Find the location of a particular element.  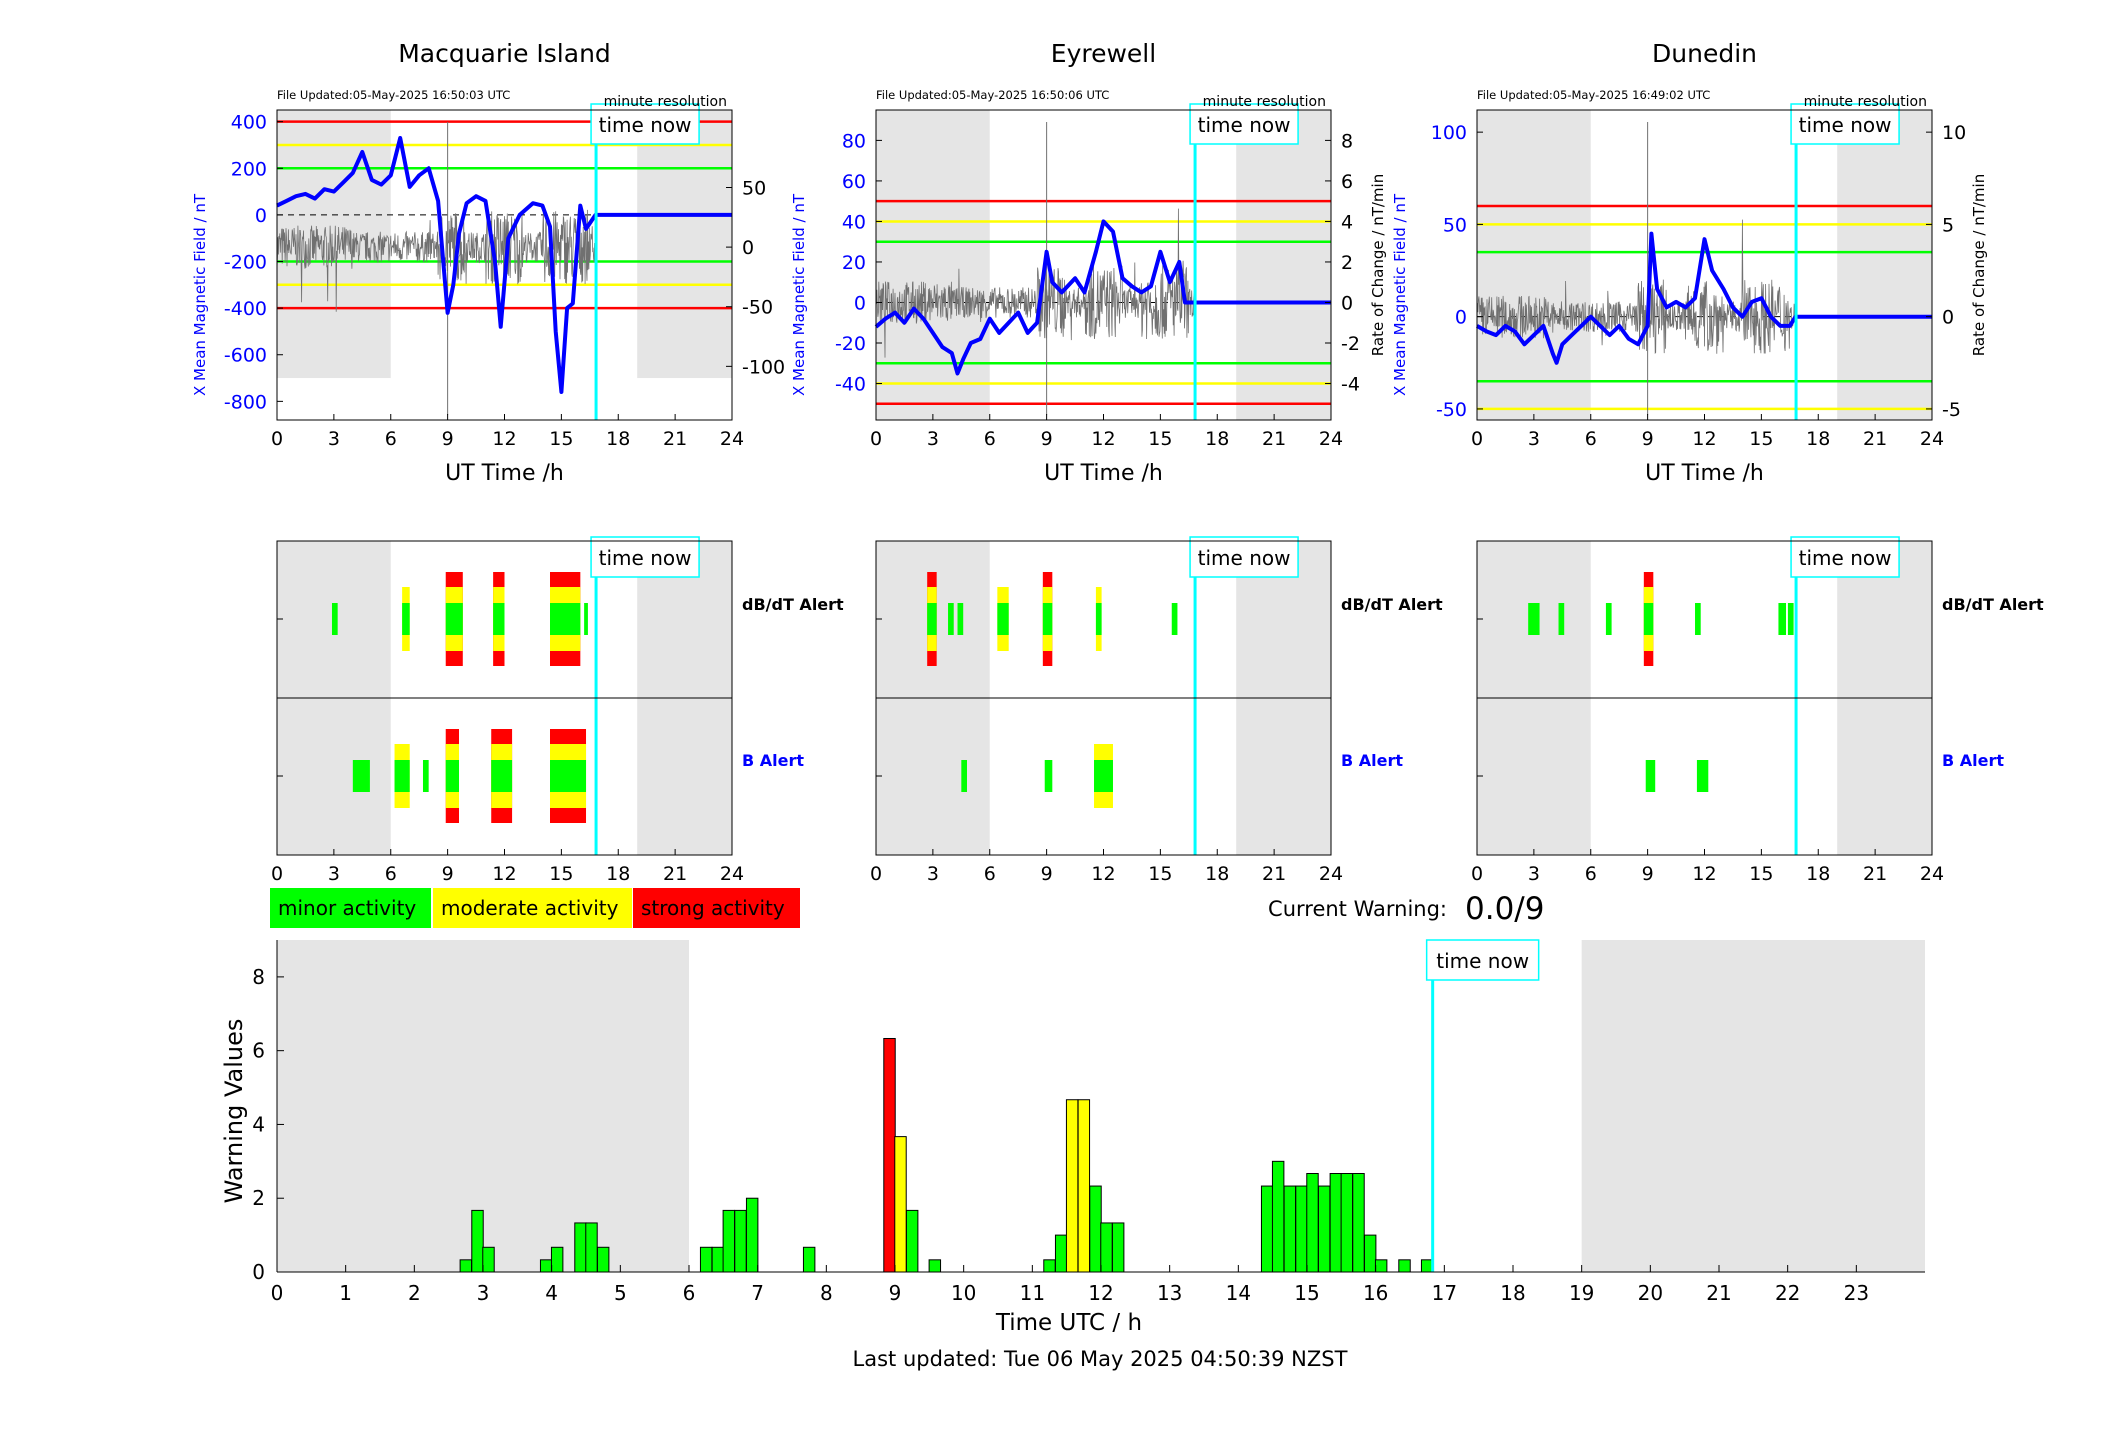

legend-label: moderate activity is located at coordinates (530, 908).